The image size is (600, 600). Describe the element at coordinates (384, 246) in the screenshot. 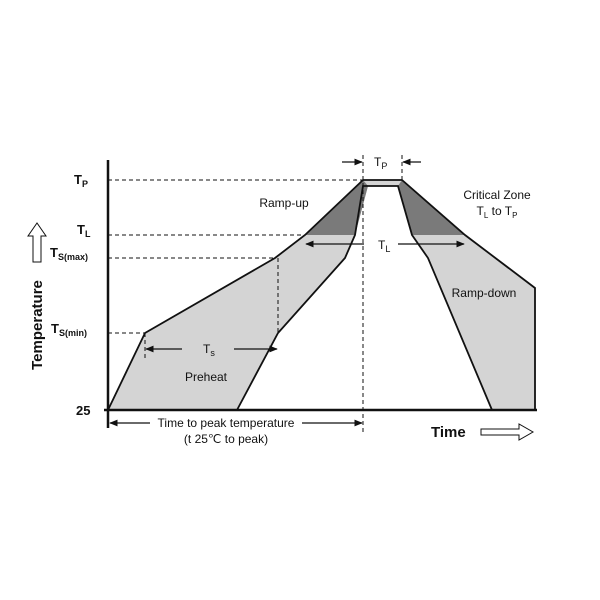

I see `tl-dimension-label: TL` at that location.